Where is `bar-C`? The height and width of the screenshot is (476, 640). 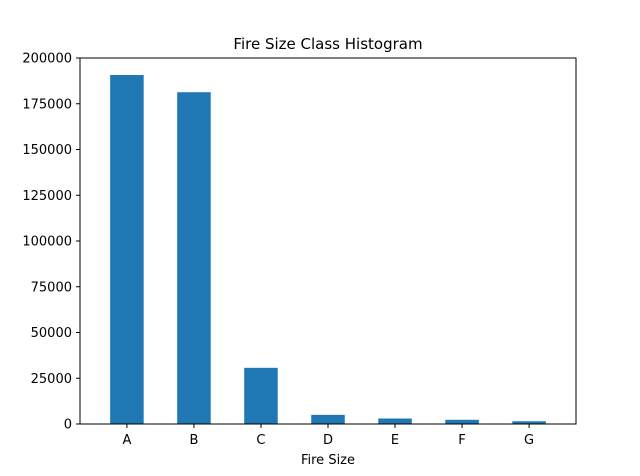
bar-C is located at coordinates (261, 395).